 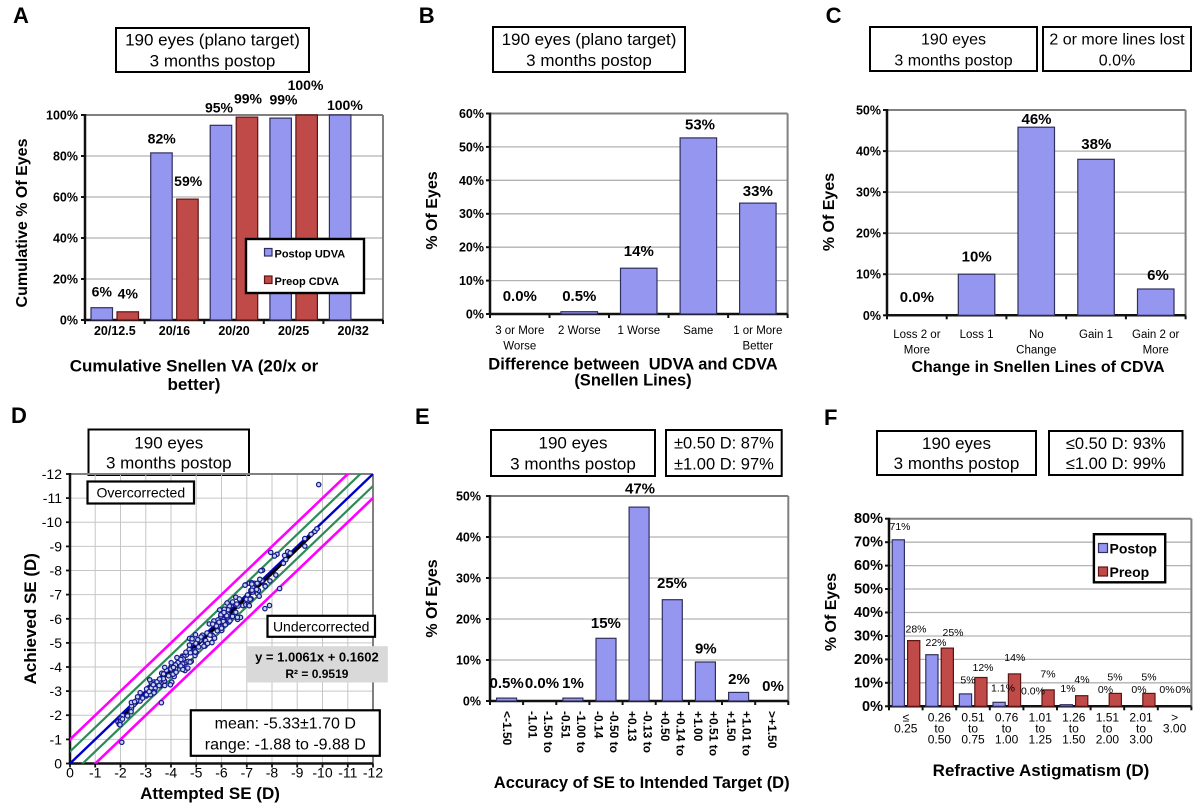 What do you see at coordinates (58, 764) in the screenshot?
I see `svg-text: 0` at bounding box center [58, 764].